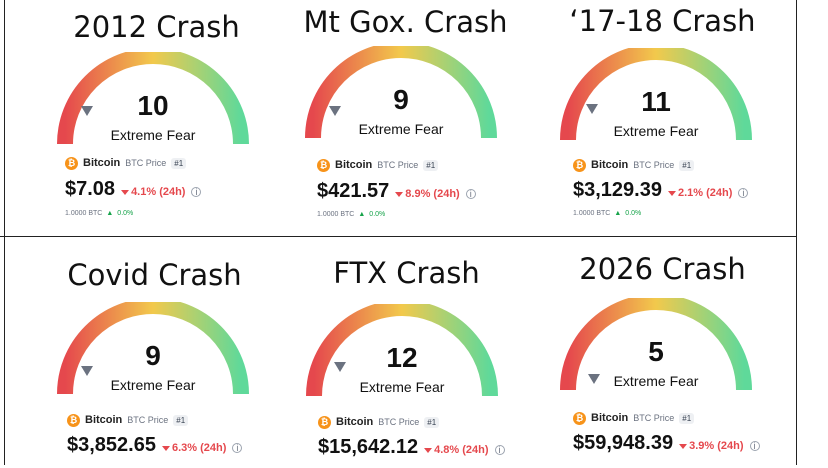 The width and height of the screenshot is (828, 468). I want to click on left-border, so click(4, 232).